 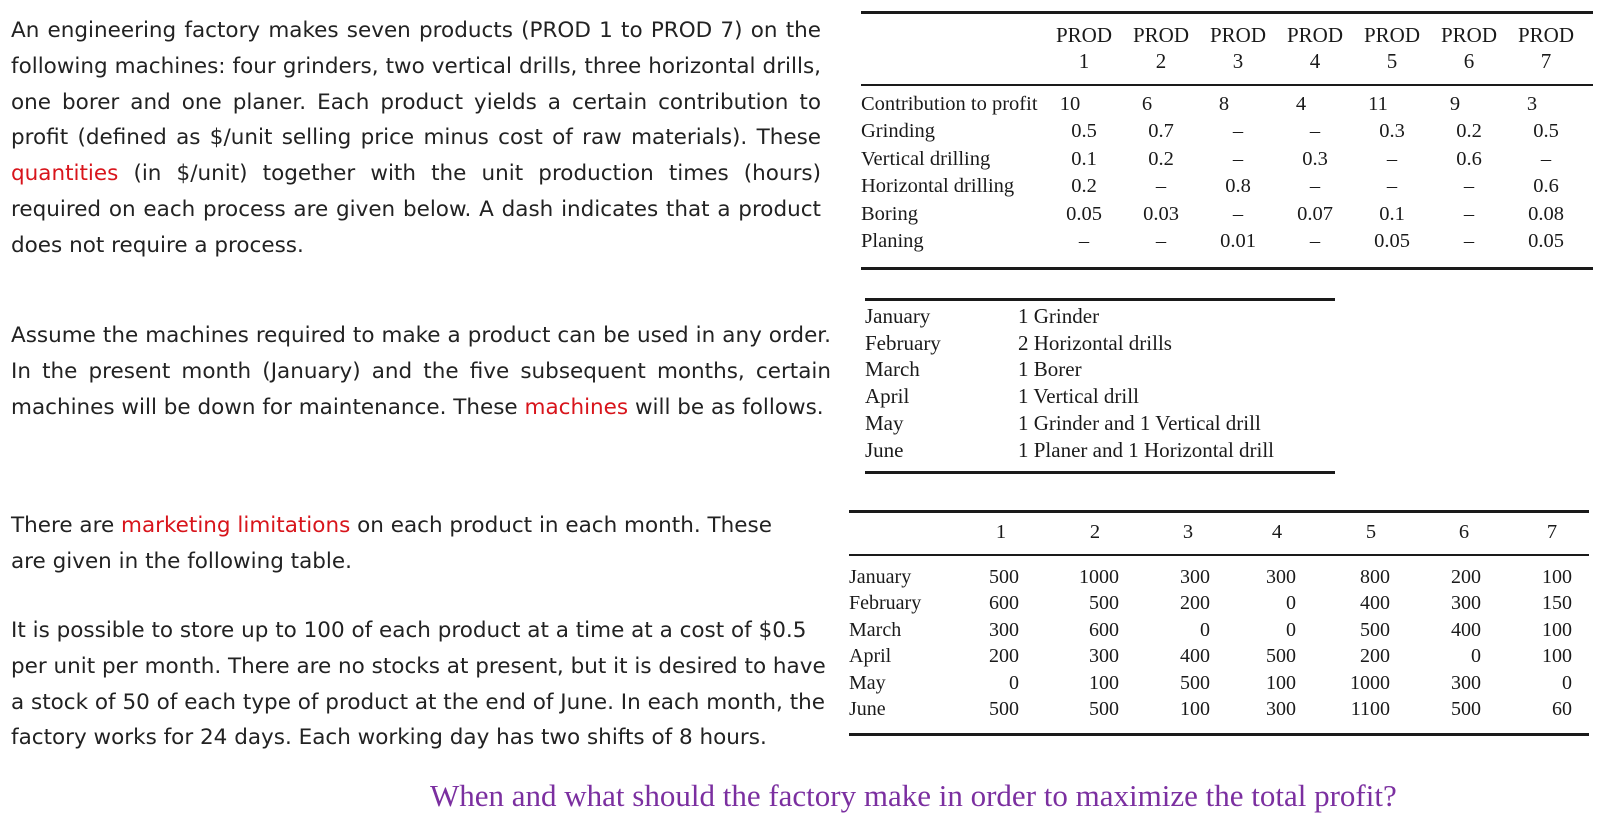 What do you see at coordinates (1095, 532) in the screenshot?
I see `column-header: 2` at bounding box center [1095, 532].